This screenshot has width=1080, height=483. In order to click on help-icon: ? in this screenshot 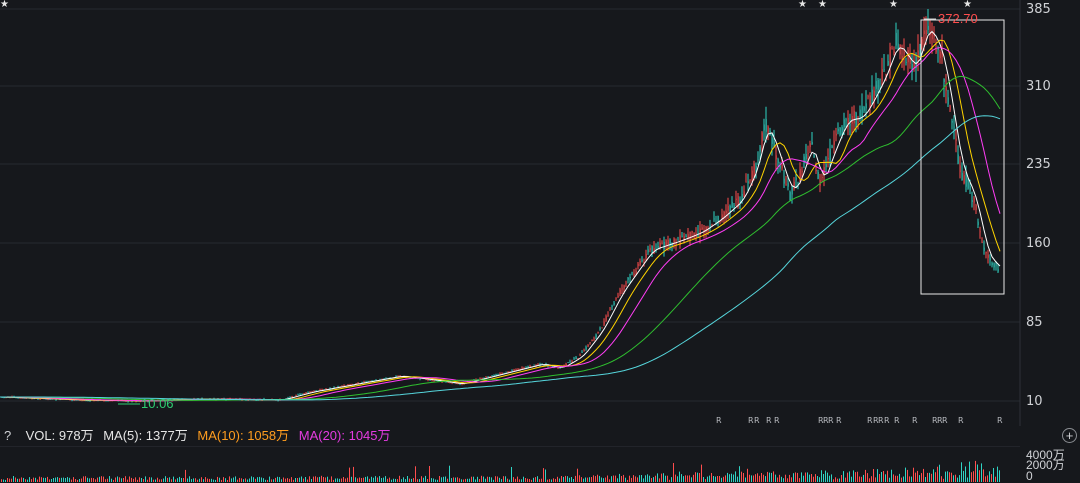, I will do `click(8, 435)`.